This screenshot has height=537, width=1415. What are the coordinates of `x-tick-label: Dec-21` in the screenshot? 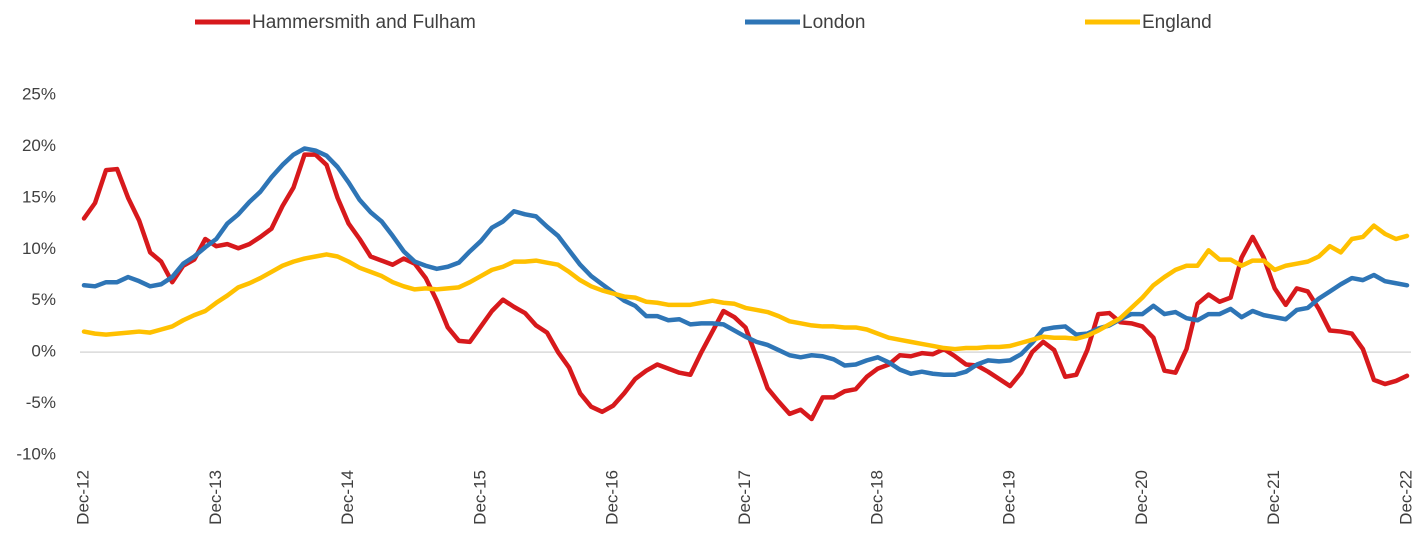 It's located at (1273, 497).